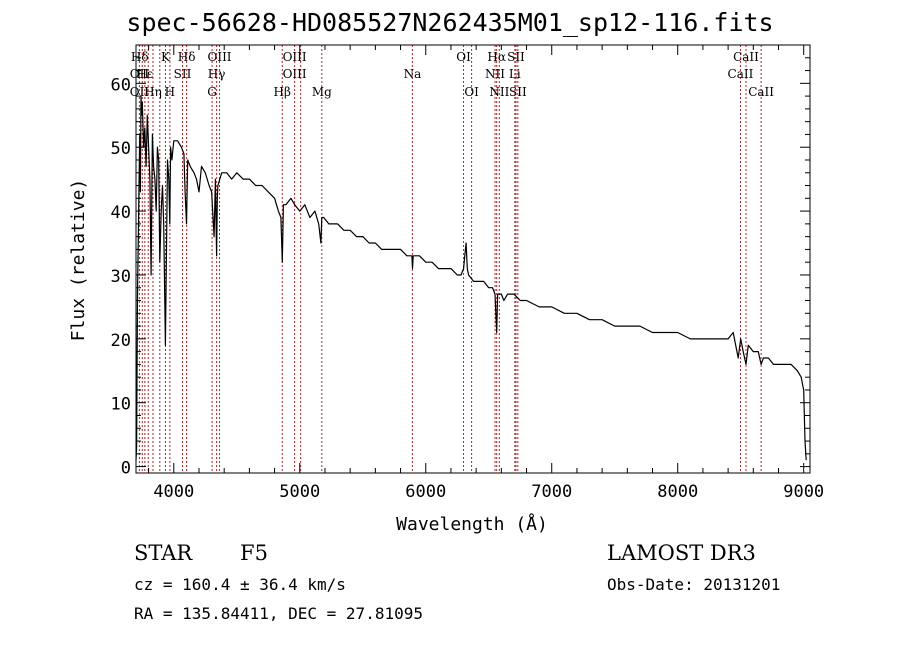 The image size is (900, 649). I want to click on marker-label: Hα, so click(496, 57).